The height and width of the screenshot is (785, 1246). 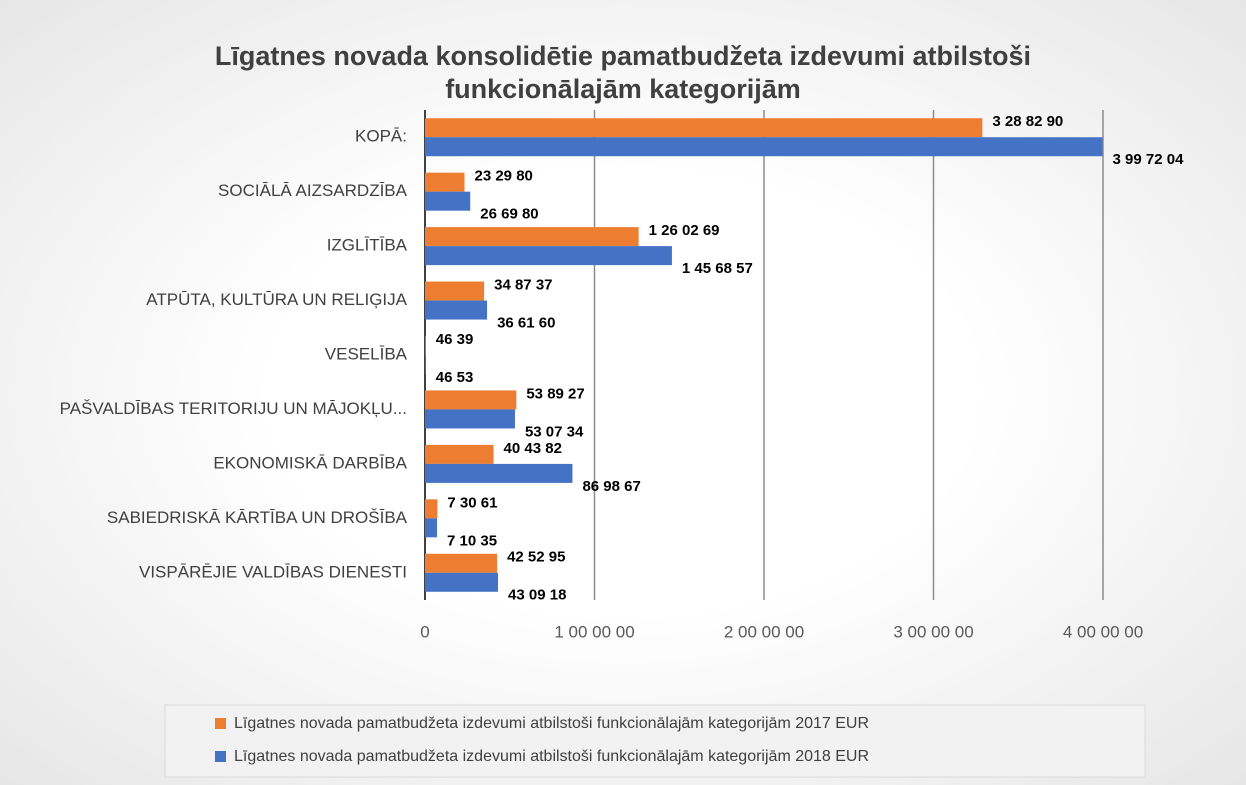 I want to click on data-label: 43 09 18, so click(x=537, y=595).